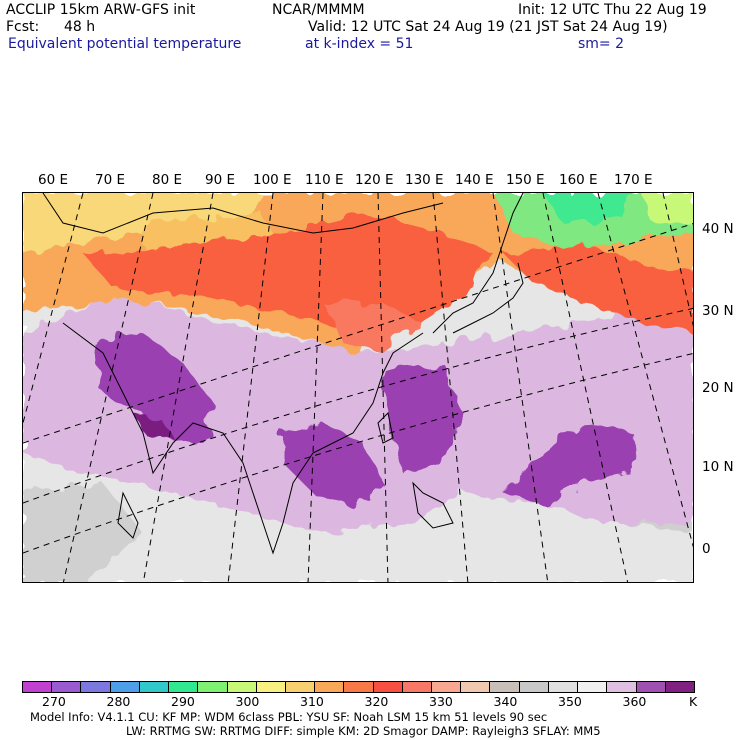  I want to click on longitude-label: 170 E, so click(633, 180).